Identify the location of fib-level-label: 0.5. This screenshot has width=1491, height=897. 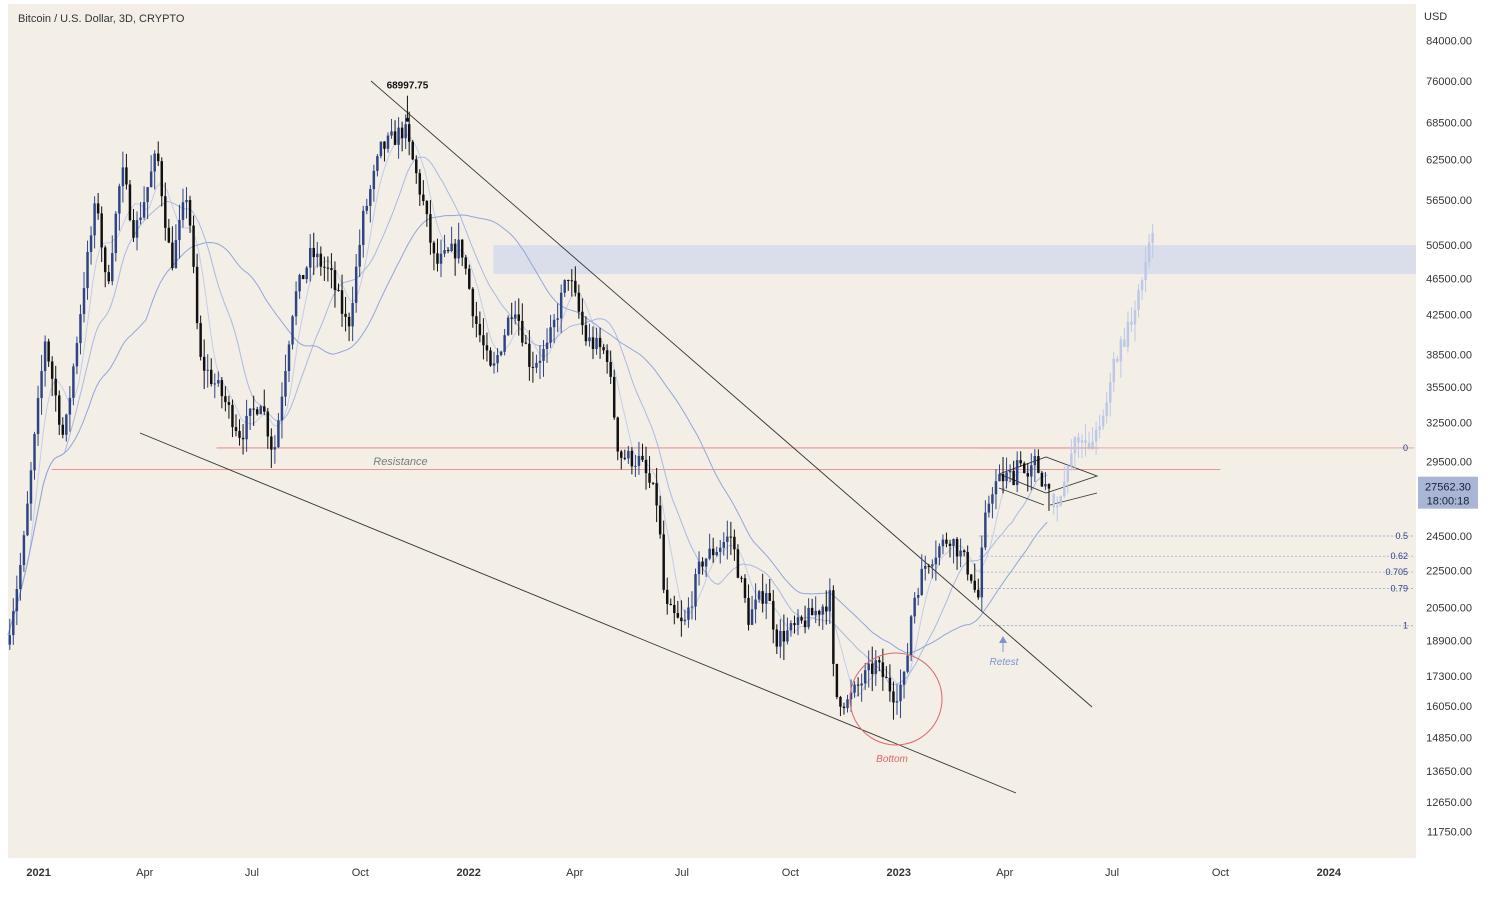
(1401, 536).